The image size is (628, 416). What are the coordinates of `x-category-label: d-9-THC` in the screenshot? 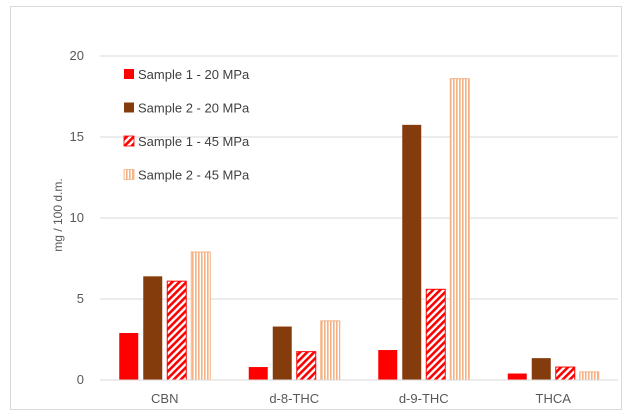 It's located at (424, 398).